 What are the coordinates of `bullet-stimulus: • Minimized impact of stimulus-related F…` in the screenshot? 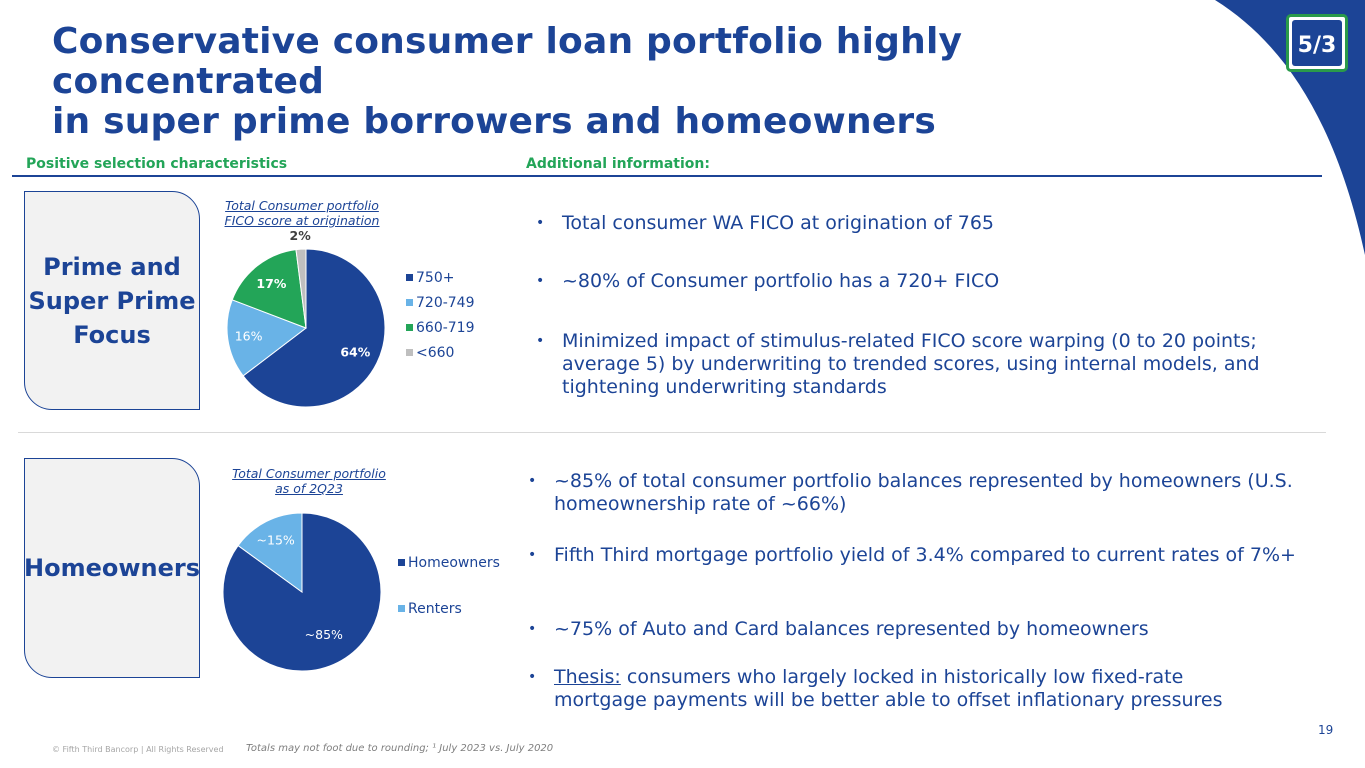 It's located at (898, 364).